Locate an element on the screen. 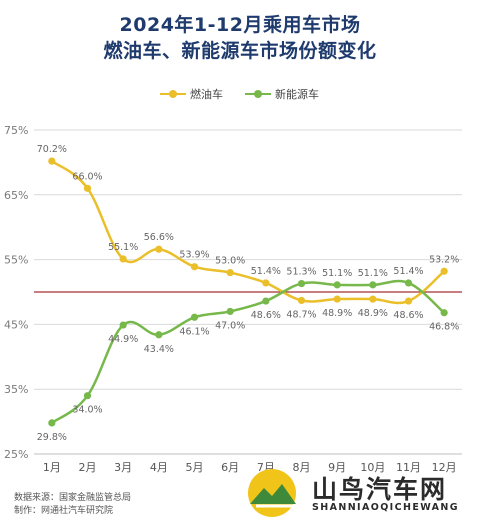 The image size is (480, 522). data-label-nev: 48.6% is located at coordinates (266, 315).